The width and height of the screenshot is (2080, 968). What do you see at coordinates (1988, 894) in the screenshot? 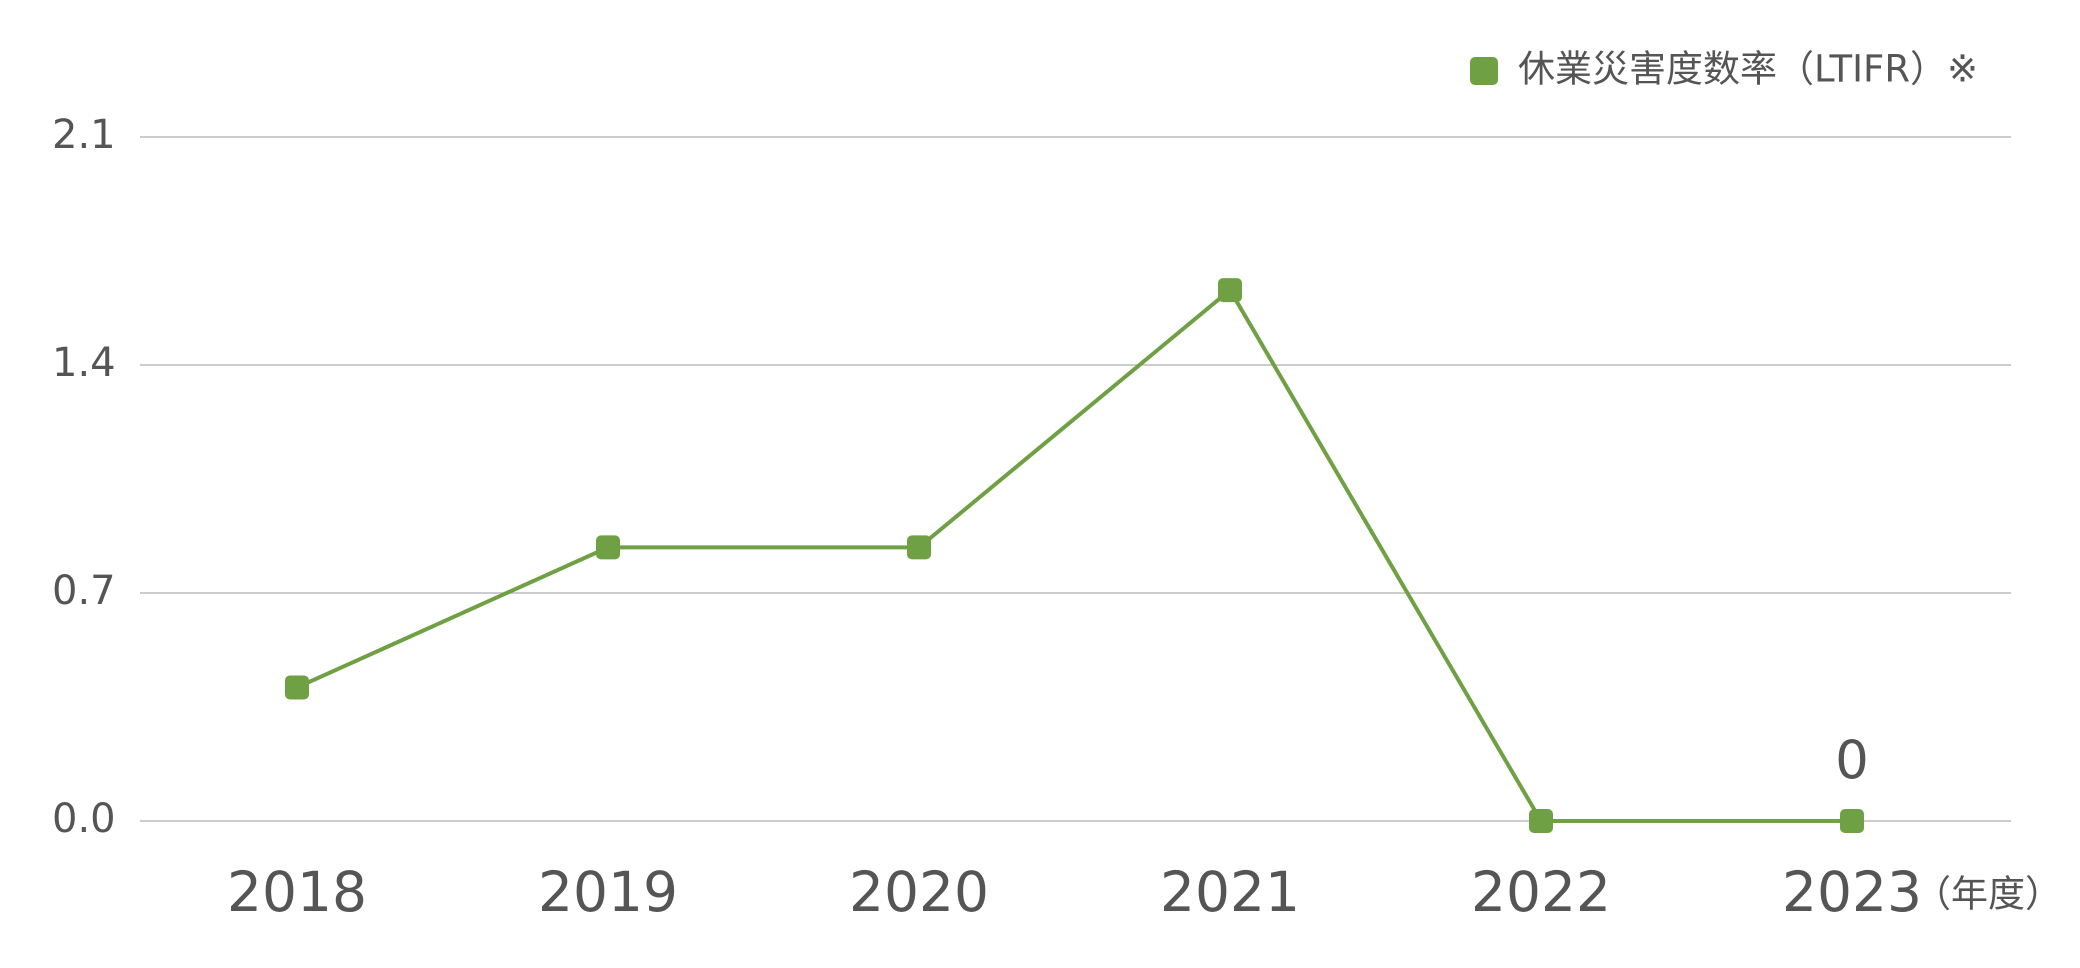
I see `x-axis-unit: （年度）` at bounding box center [1988, 894].